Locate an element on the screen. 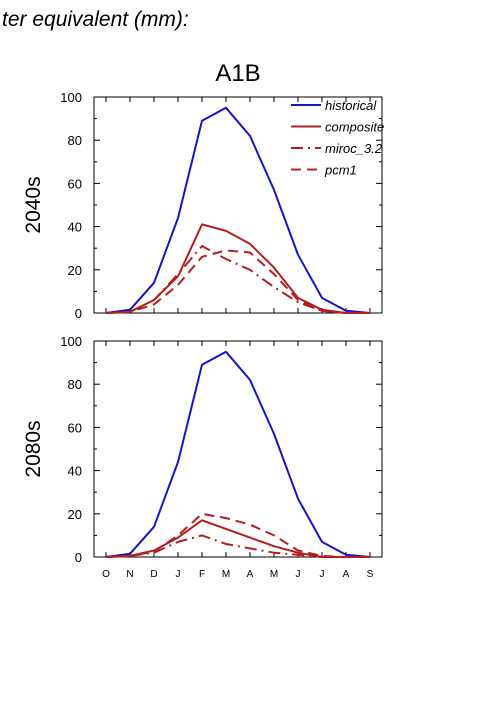 Image resolution: width=501 pixels, height=709 pixels. legend-label: miroc_3.2 is located at coordinates (354, 148).